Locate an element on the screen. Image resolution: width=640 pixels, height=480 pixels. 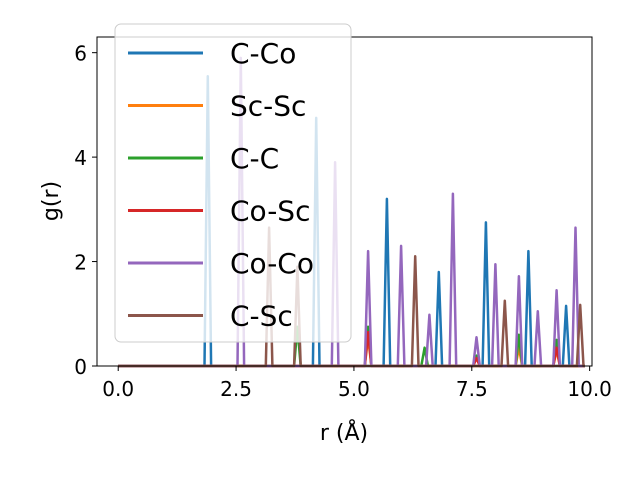
legend-item: C-C is located at coordinates (203, 158).